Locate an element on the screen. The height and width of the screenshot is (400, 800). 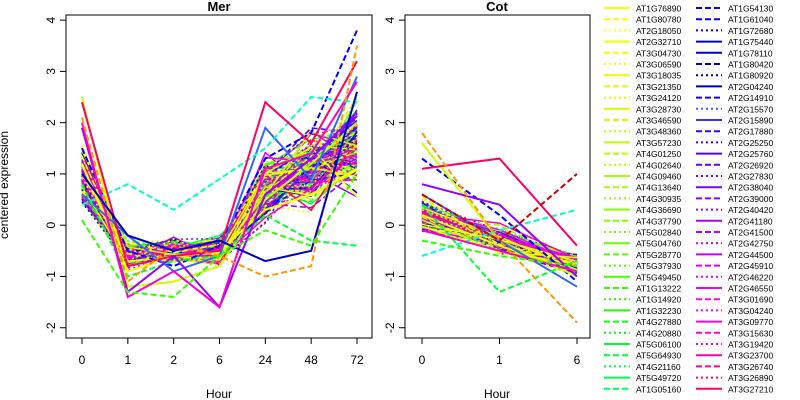
x-tick-label: 0 is located at coordinates (82, 360).